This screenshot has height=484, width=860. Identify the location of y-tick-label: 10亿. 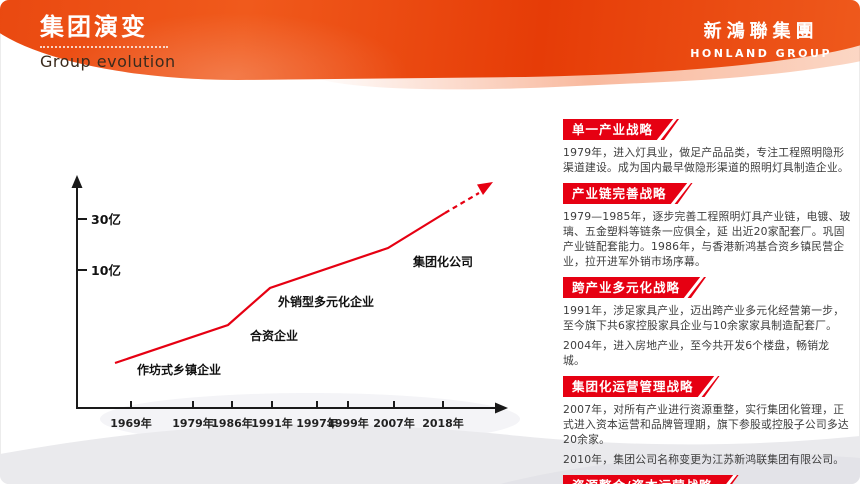
(106, 270).